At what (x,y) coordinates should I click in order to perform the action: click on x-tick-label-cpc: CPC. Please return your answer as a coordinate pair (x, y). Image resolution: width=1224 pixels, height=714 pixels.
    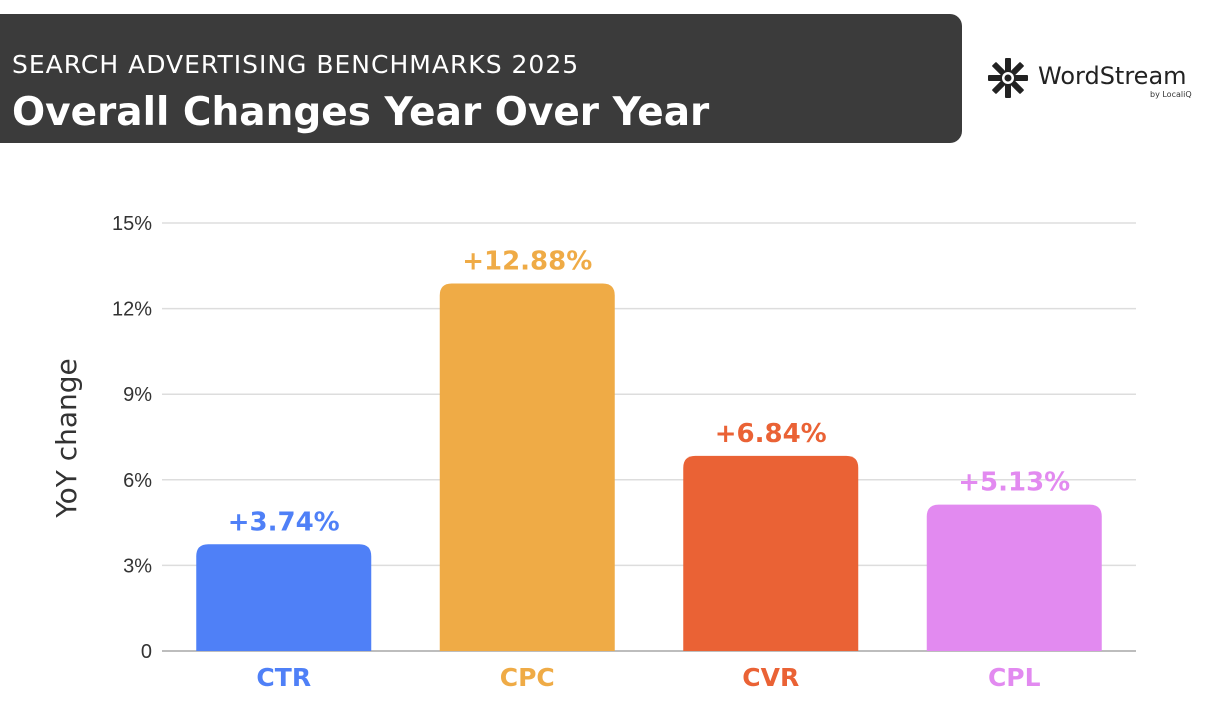
    Looking at the image, I should click on (527, 677).